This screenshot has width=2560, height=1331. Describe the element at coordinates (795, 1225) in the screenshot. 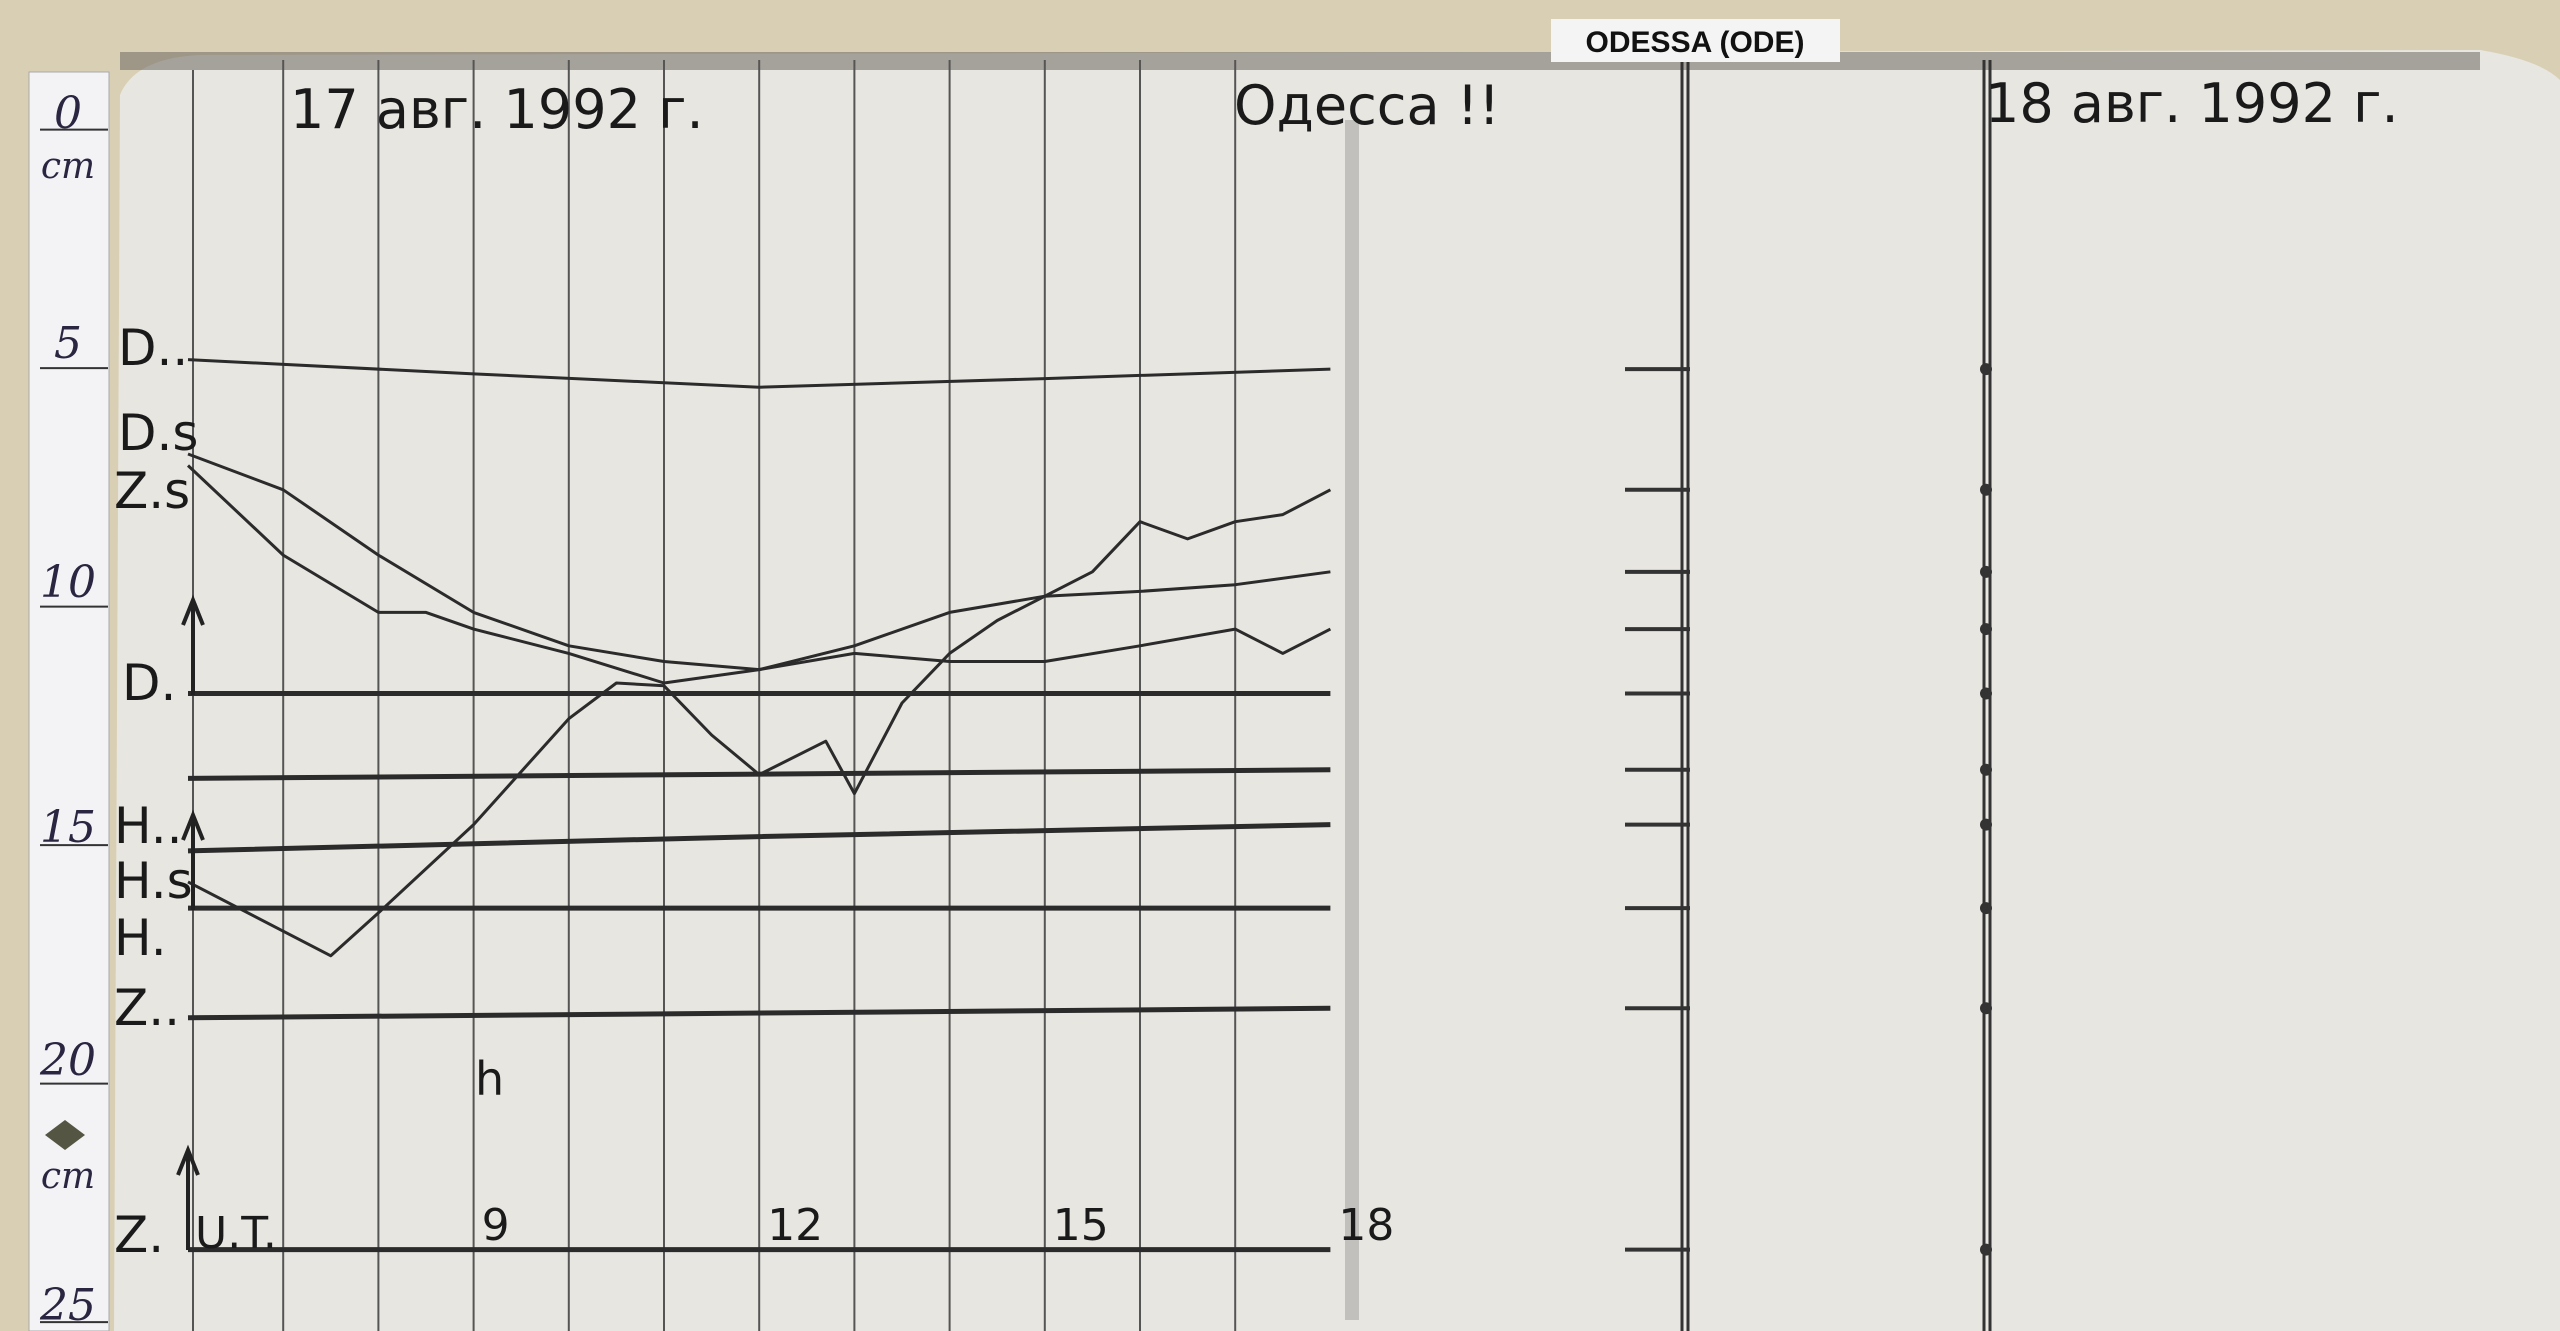

I see `hour-tick-12: 12` at that location.